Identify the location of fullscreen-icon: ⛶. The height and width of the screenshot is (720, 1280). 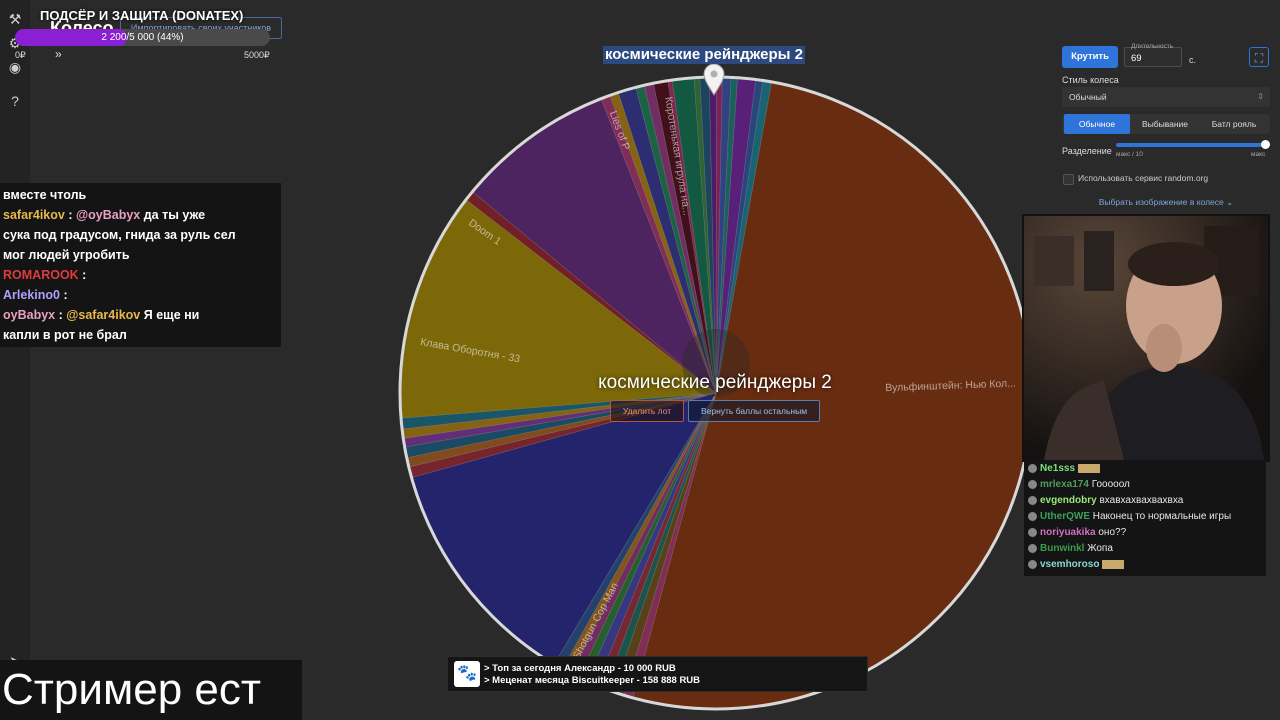
(1259, 57).